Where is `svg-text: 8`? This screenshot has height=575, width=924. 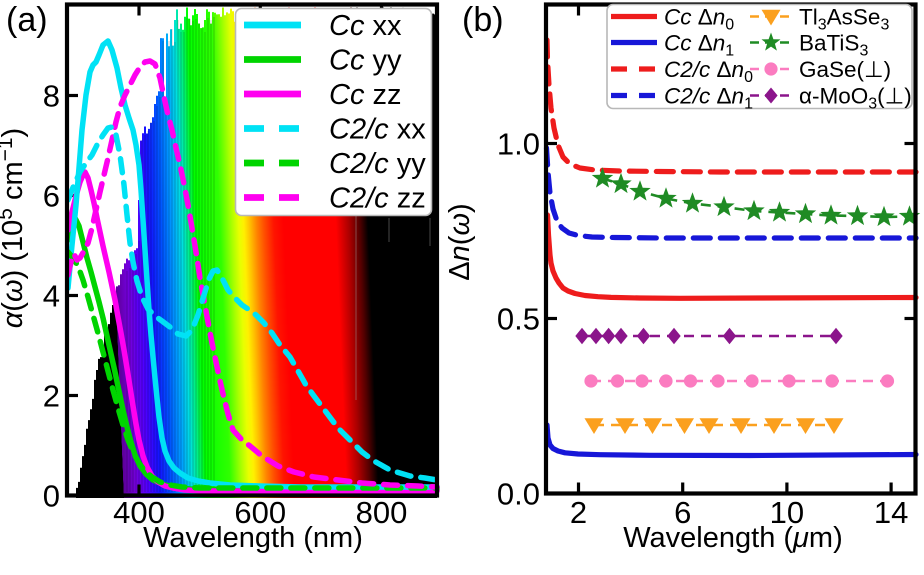 svg-text: 8 is located at coordinates (51, 96).